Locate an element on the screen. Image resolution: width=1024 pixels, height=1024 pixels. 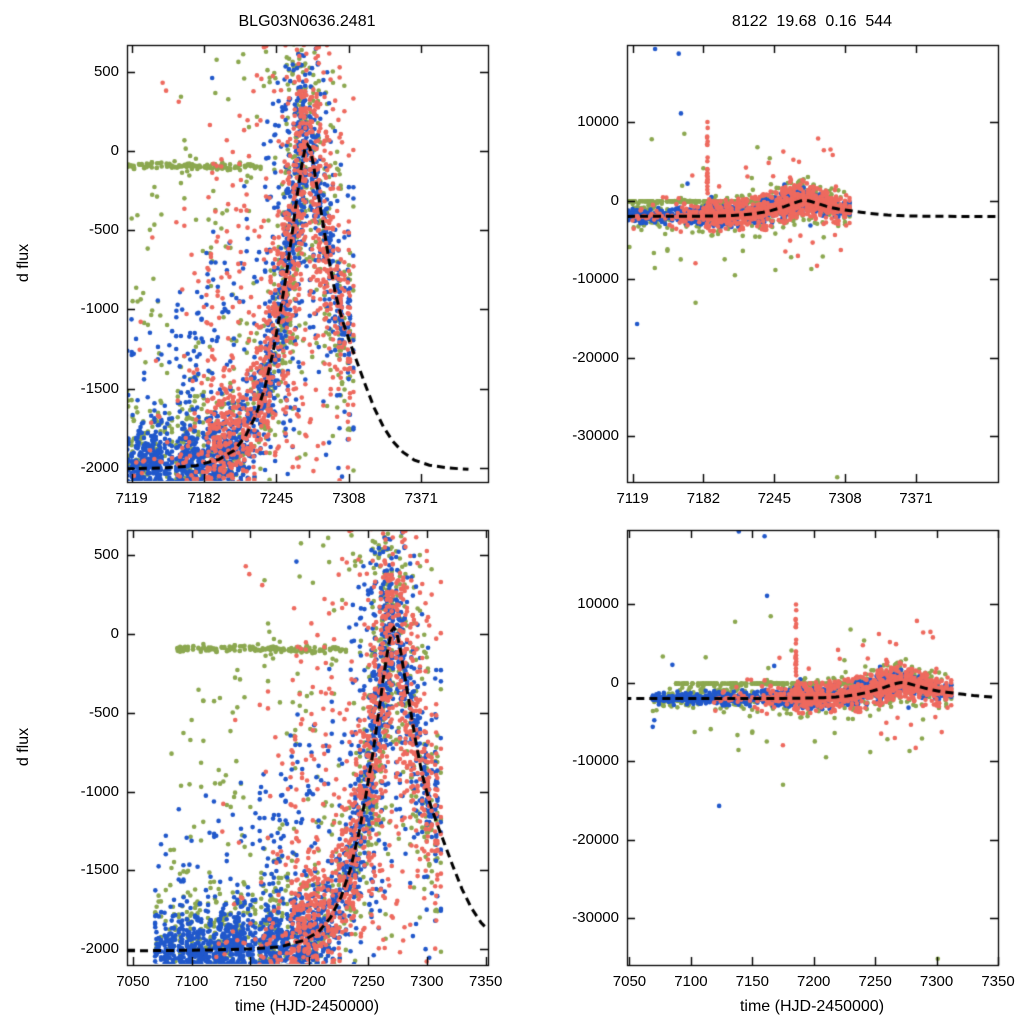
panel-top-left-title: BLG03N0636.2481 is located at coordinates (307, 21).